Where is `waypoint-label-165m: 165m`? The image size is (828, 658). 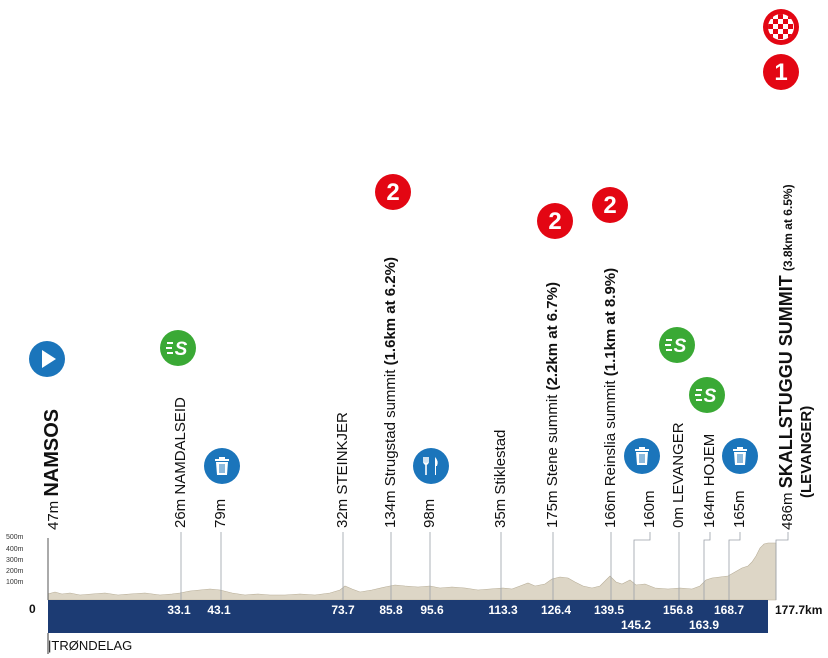
waypoint-label-165m: 165m is located at coordinates (739, 509).